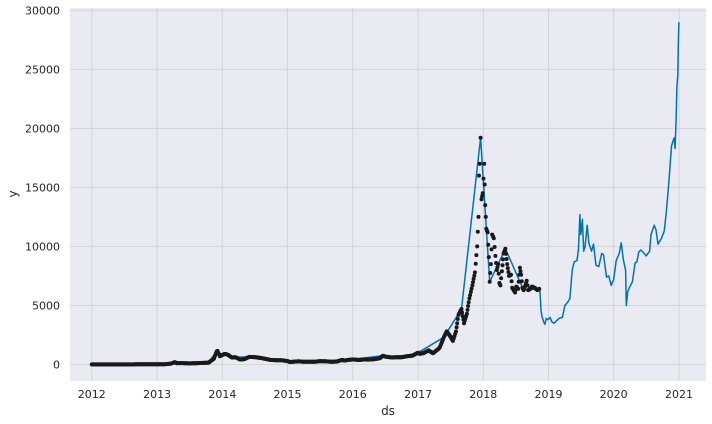 The width and height of the screenshot is (712, 424). Describe the element at coordinates (385, 394) in the screenshot. I see `x-tick-labels: 2012 2013 2014 2015 2016 2017 2018 2019 2020 2021` at that location.